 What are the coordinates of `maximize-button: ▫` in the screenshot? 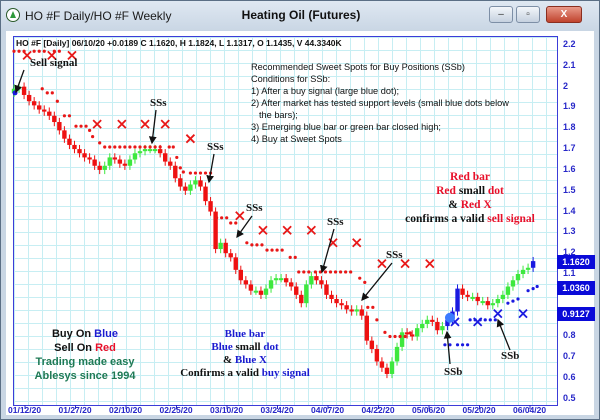 It's located at (528, 14).